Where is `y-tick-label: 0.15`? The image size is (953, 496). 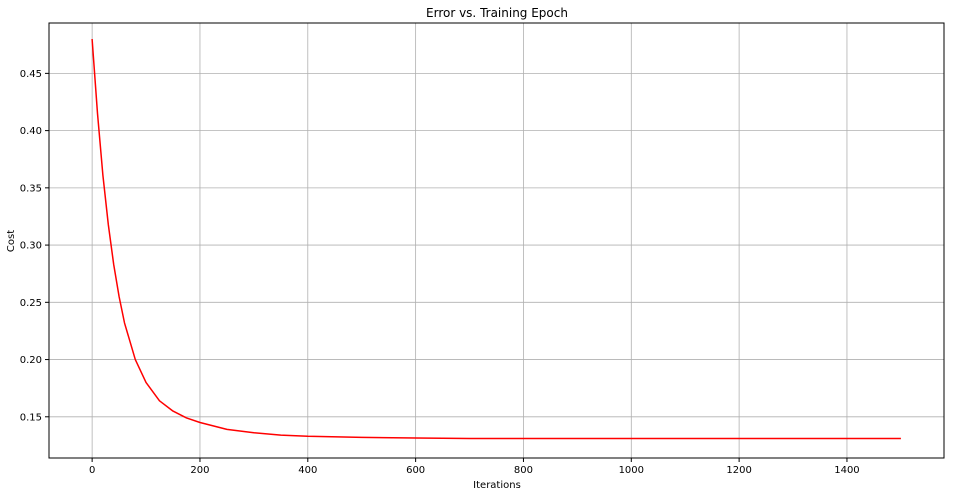
y-tick-label: 0.15 is located at coordinates (31, 417).